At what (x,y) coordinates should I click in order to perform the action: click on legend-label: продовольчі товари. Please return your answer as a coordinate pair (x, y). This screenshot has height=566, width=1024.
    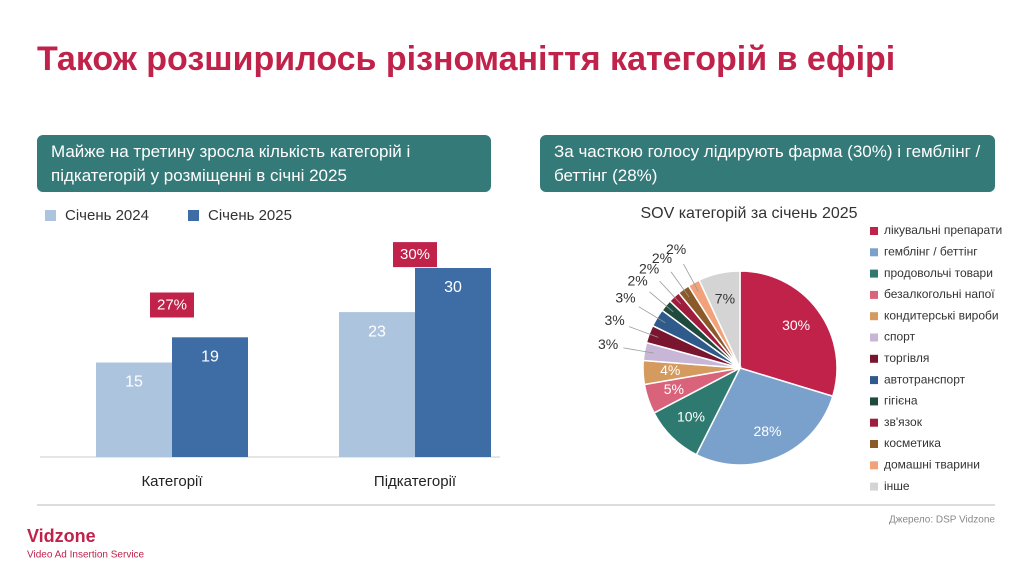
    Looking at the image, I should click on (938, 273).